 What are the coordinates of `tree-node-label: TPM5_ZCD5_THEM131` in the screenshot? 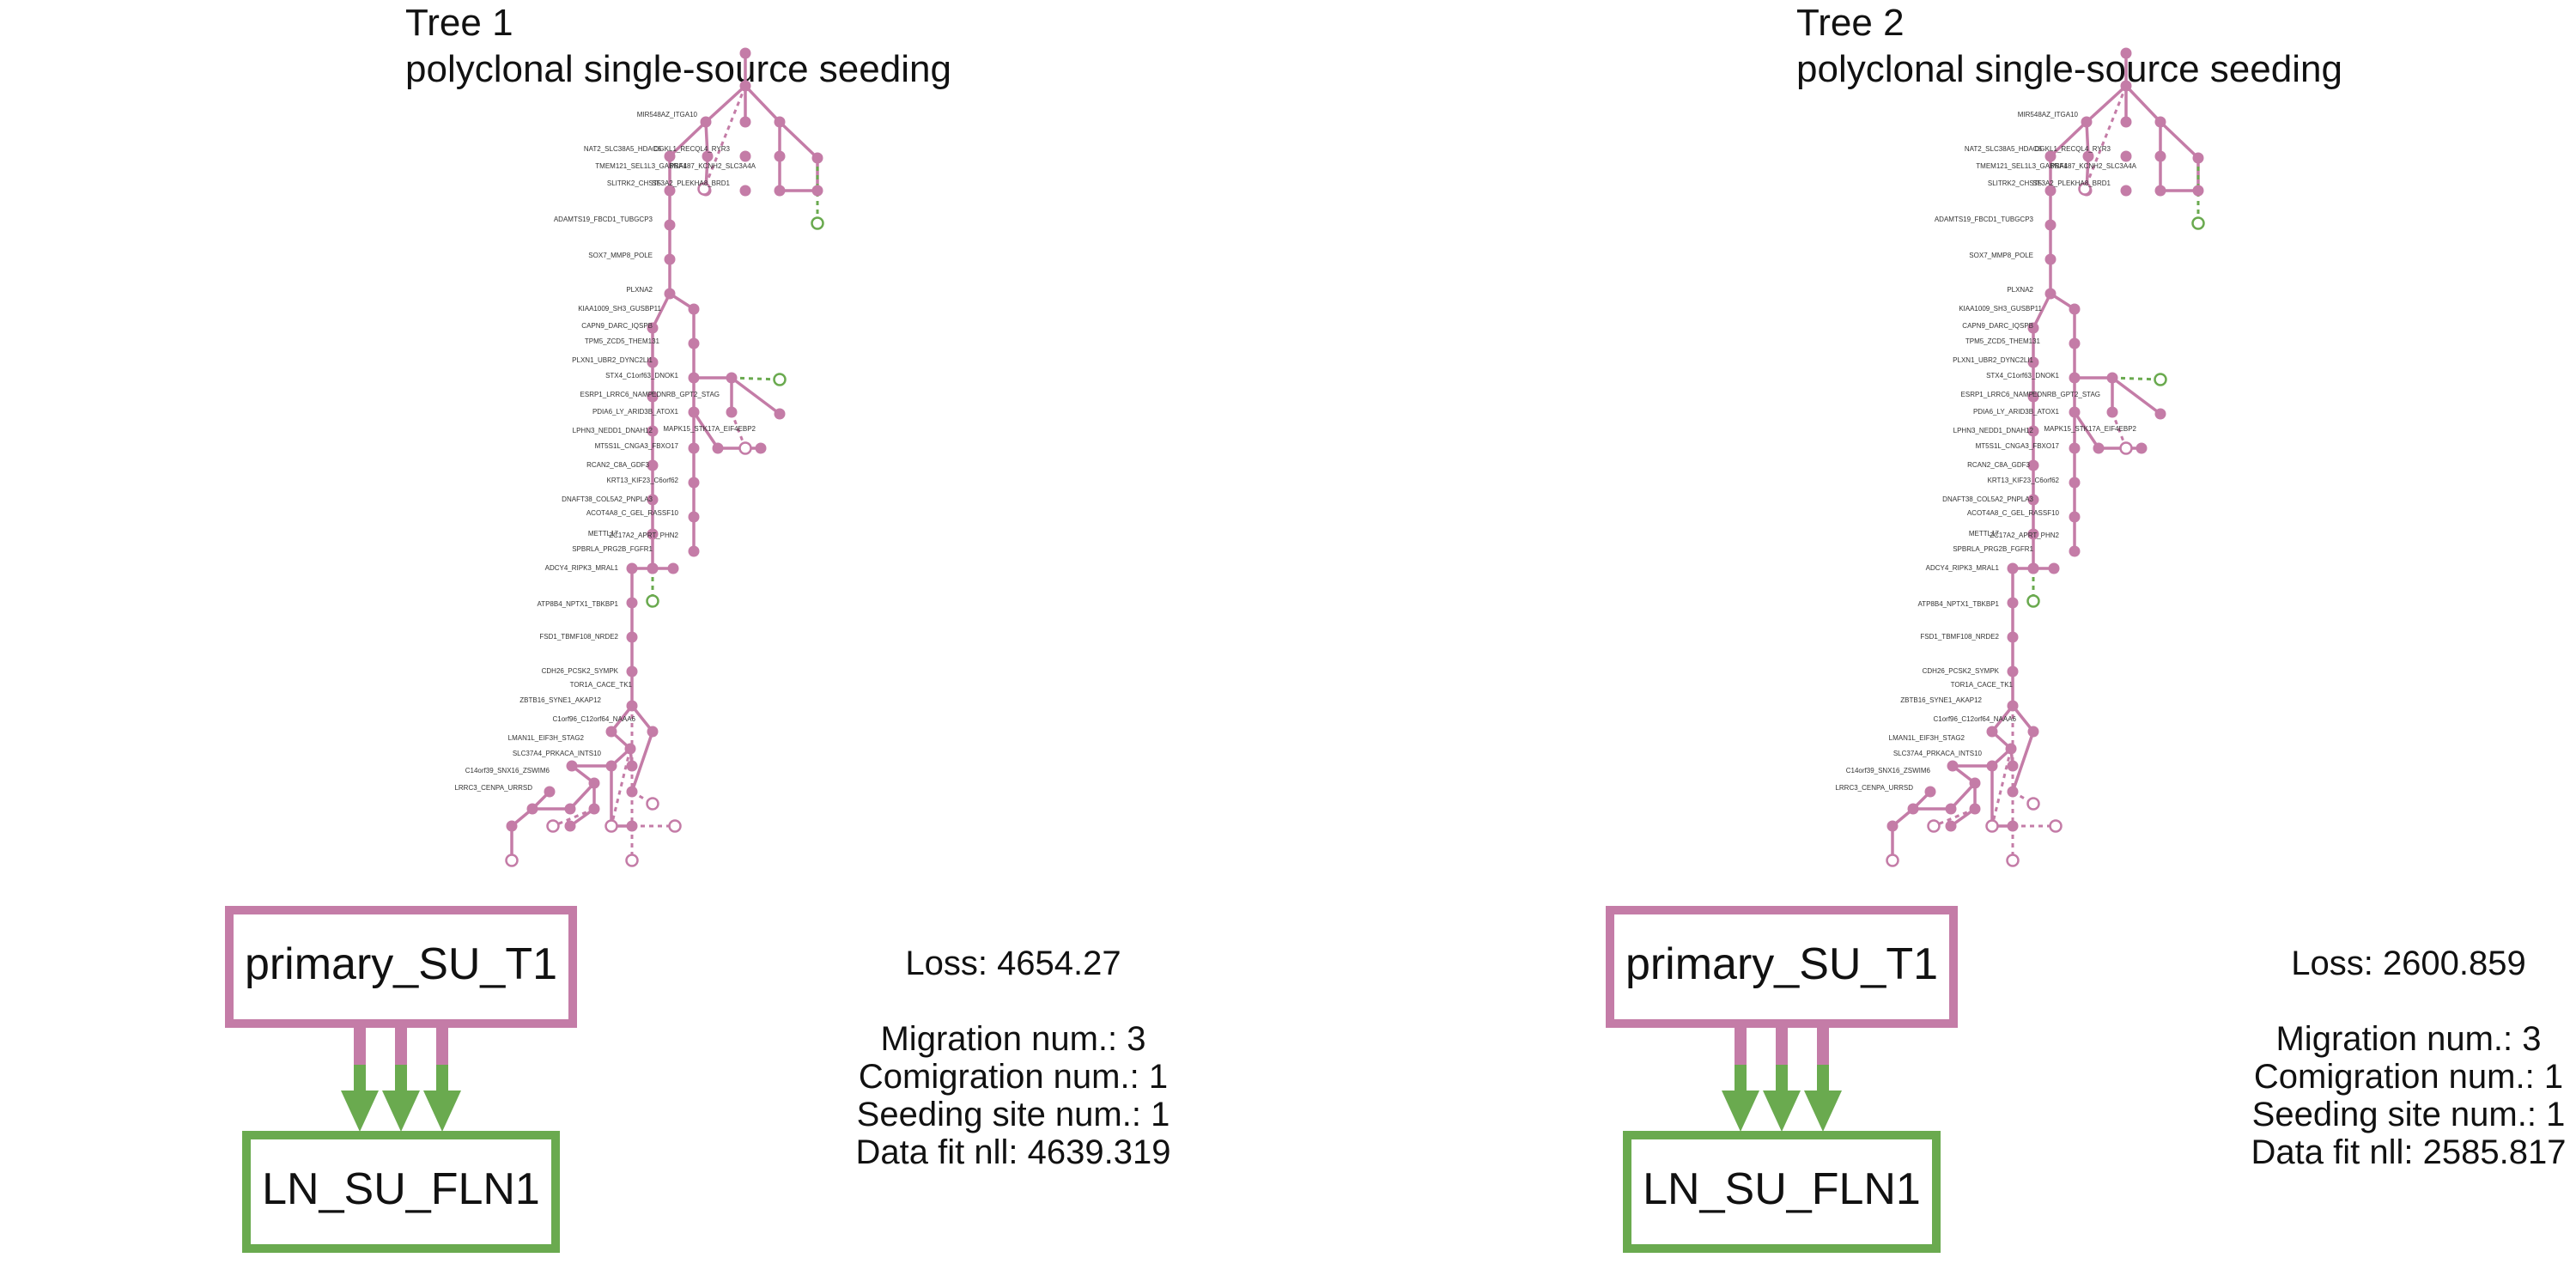 It's located at (2003, 341).